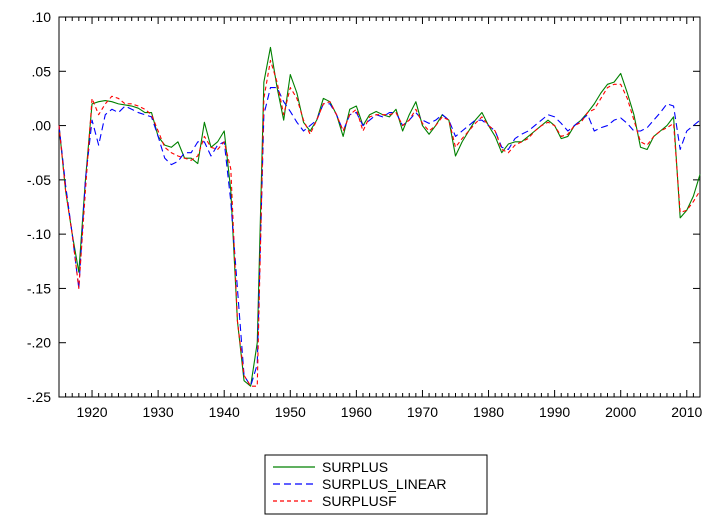  What do you see at coordinates (91, 412) in the screenshot?
I see `x-tick-label: 1920` at bounding box center [91, 412].